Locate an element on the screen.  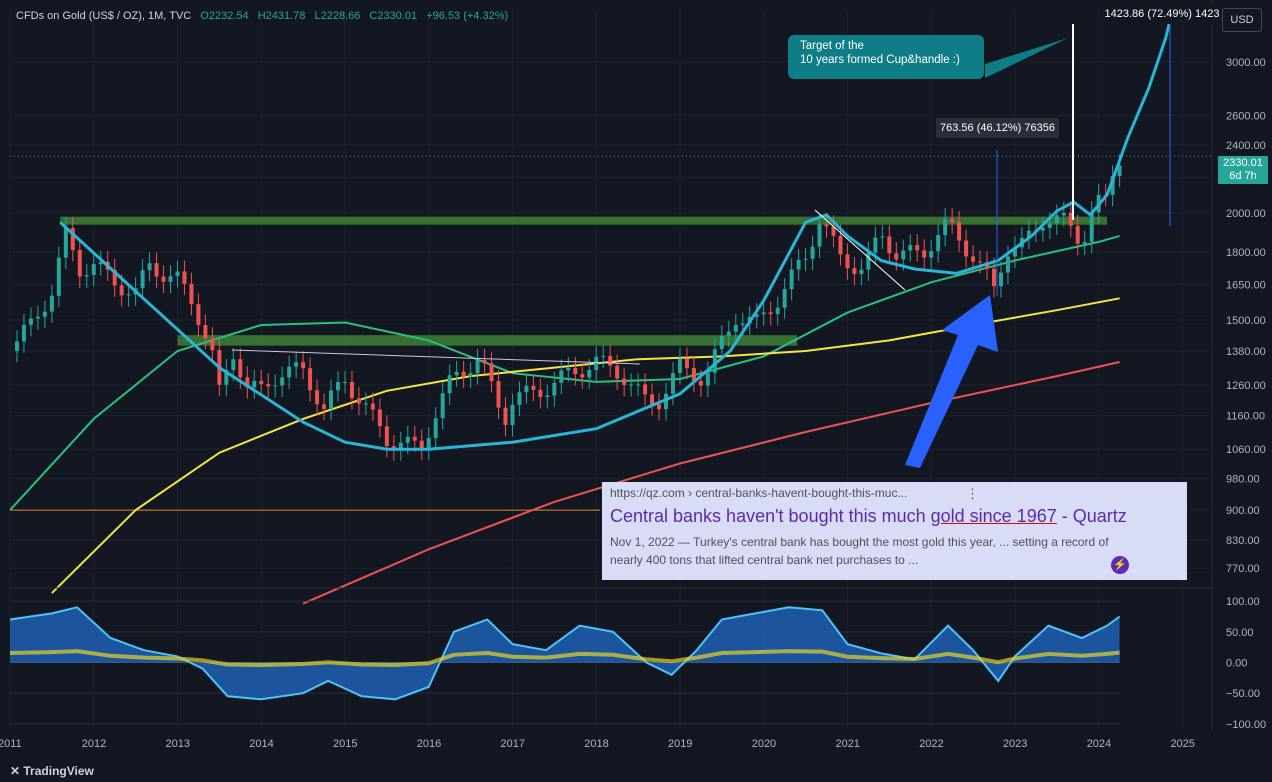
y-tick-label: 770.00 is located at coordinates (1243, 569).